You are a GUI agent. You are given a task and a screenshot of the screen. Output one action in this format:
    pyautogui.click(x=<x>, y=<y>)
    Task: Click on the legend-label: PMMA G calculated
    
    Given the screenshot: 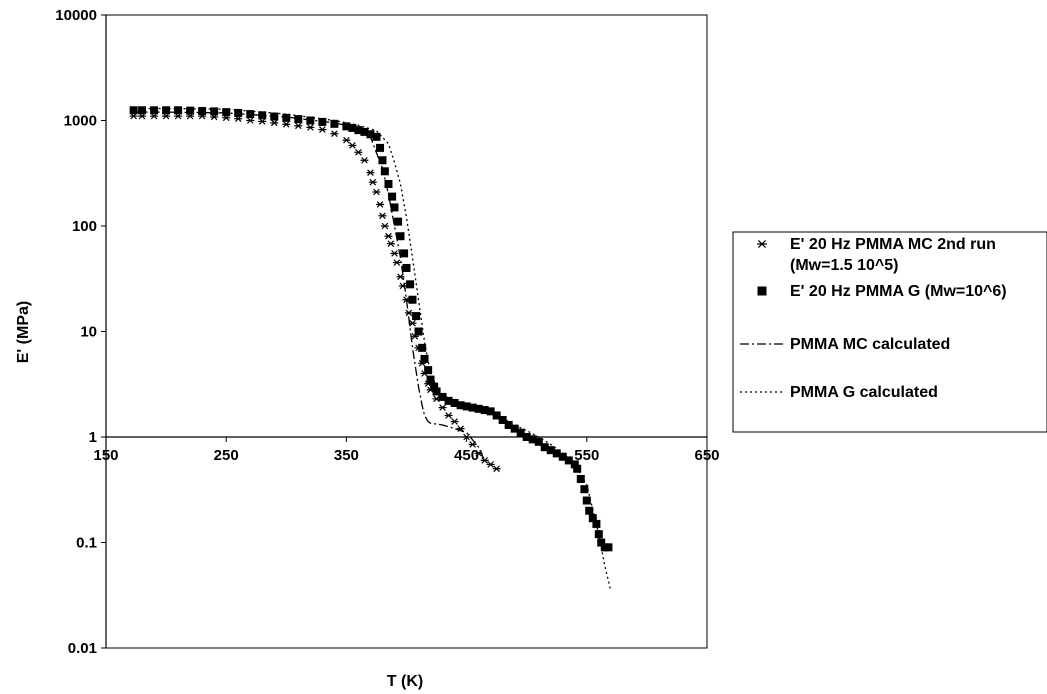 What is the action you would take?
    pyautogui.click(x=864, y=392)
    